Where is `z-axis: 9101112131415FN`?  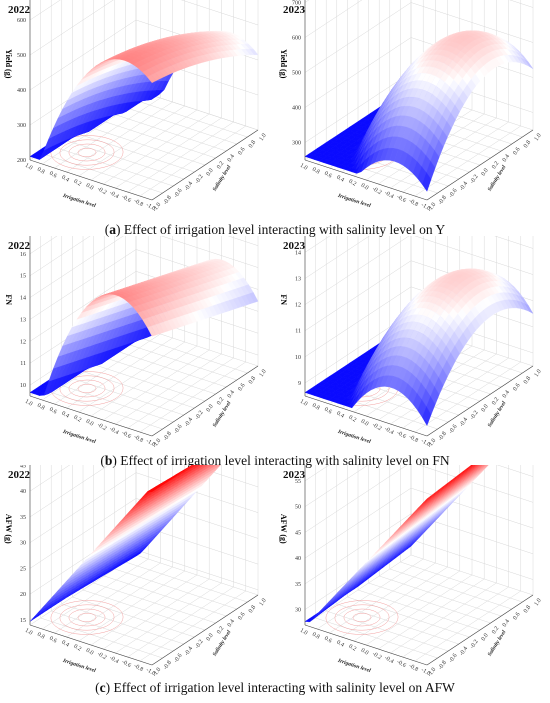
z-axis: 9101112131415FN is located at coordinates (290, 318).